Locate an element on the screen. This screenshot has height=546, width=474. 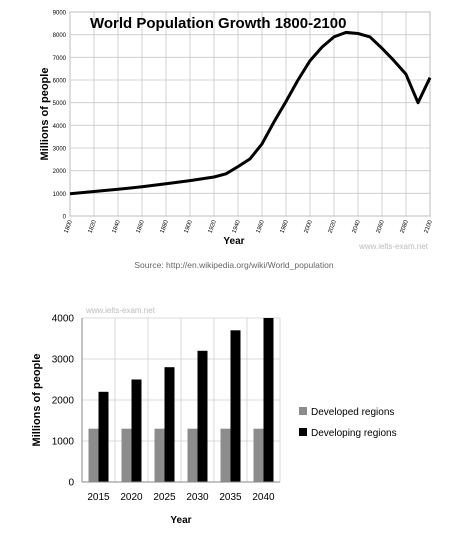
line-y-tick-label: 1000 is located at coordinates (60, 195).